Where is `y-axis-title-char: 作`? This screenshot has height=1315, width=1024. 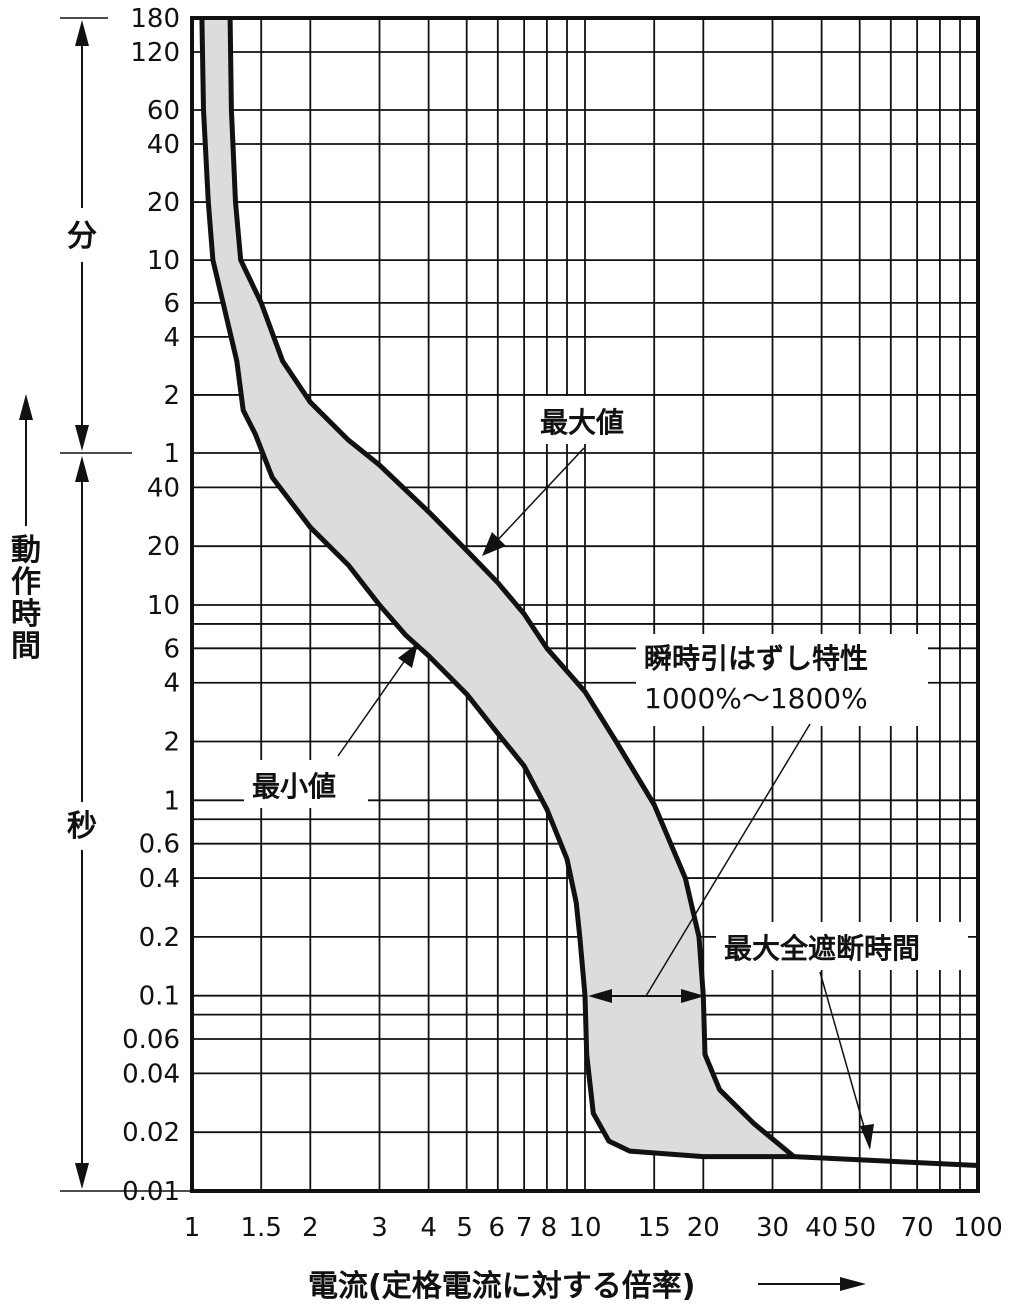
y-axis-title-char: 作 is located at coordinates (26, 582).